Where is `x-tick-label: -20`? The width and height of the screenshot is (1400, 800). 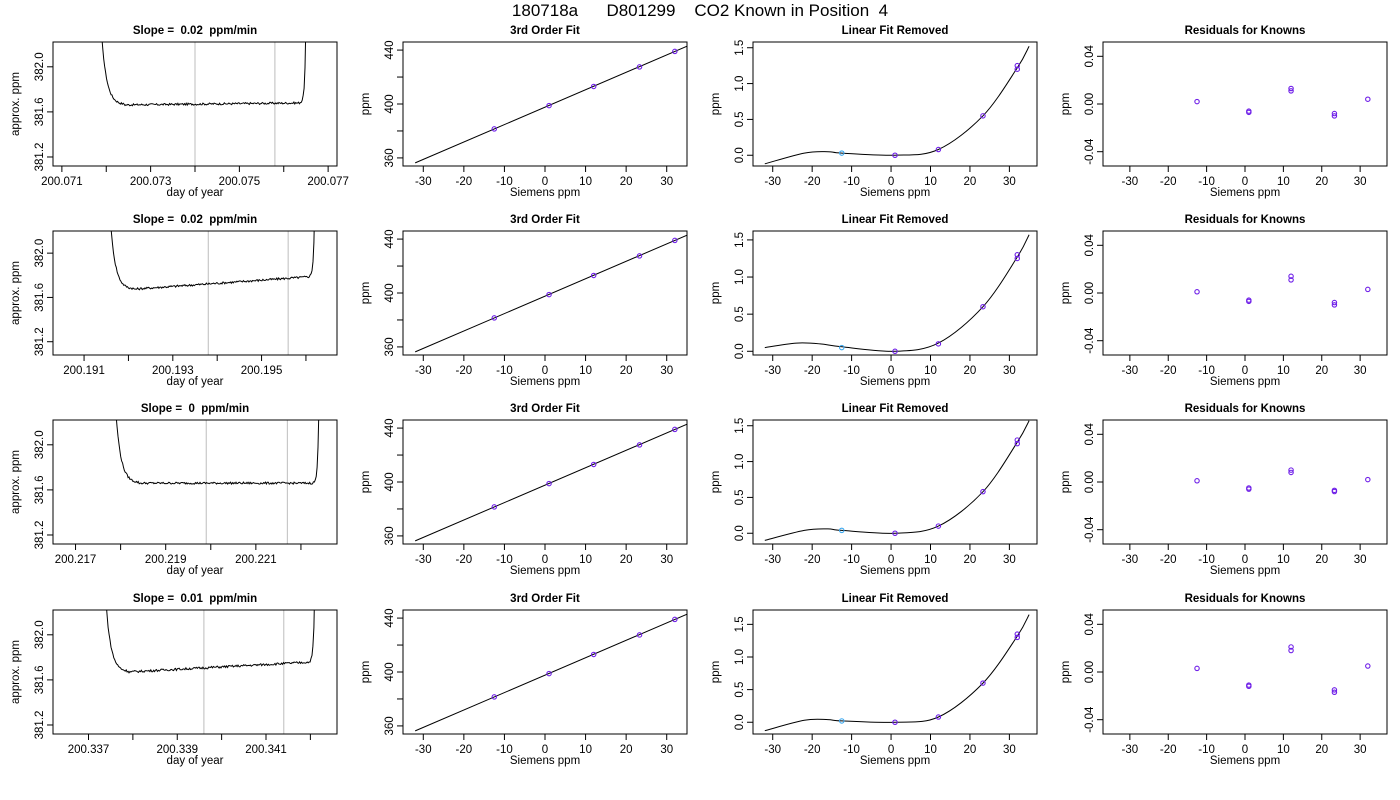
x-tick-label: -20 is located at coordinates (812, 371).